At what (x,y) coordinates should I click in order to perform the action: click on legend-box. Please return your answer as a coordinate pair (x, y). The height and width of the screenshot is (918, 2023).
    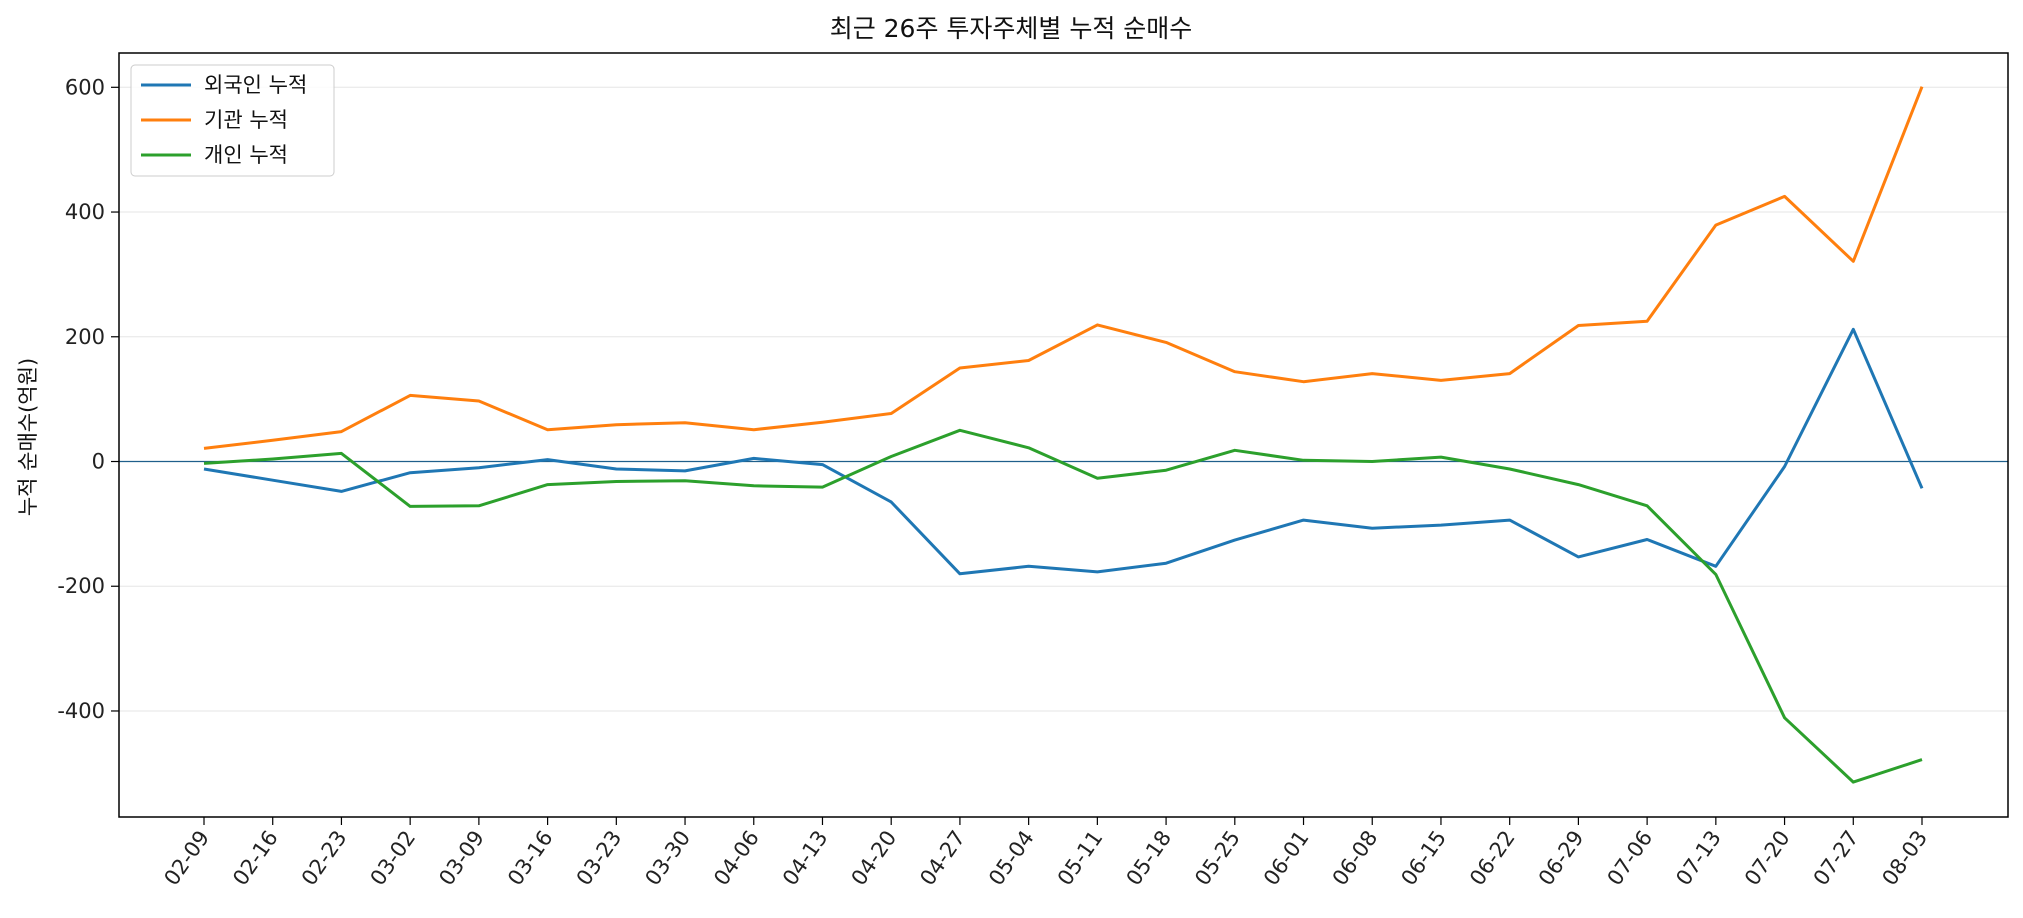
    Looking at the image, I should click on (232, 120).